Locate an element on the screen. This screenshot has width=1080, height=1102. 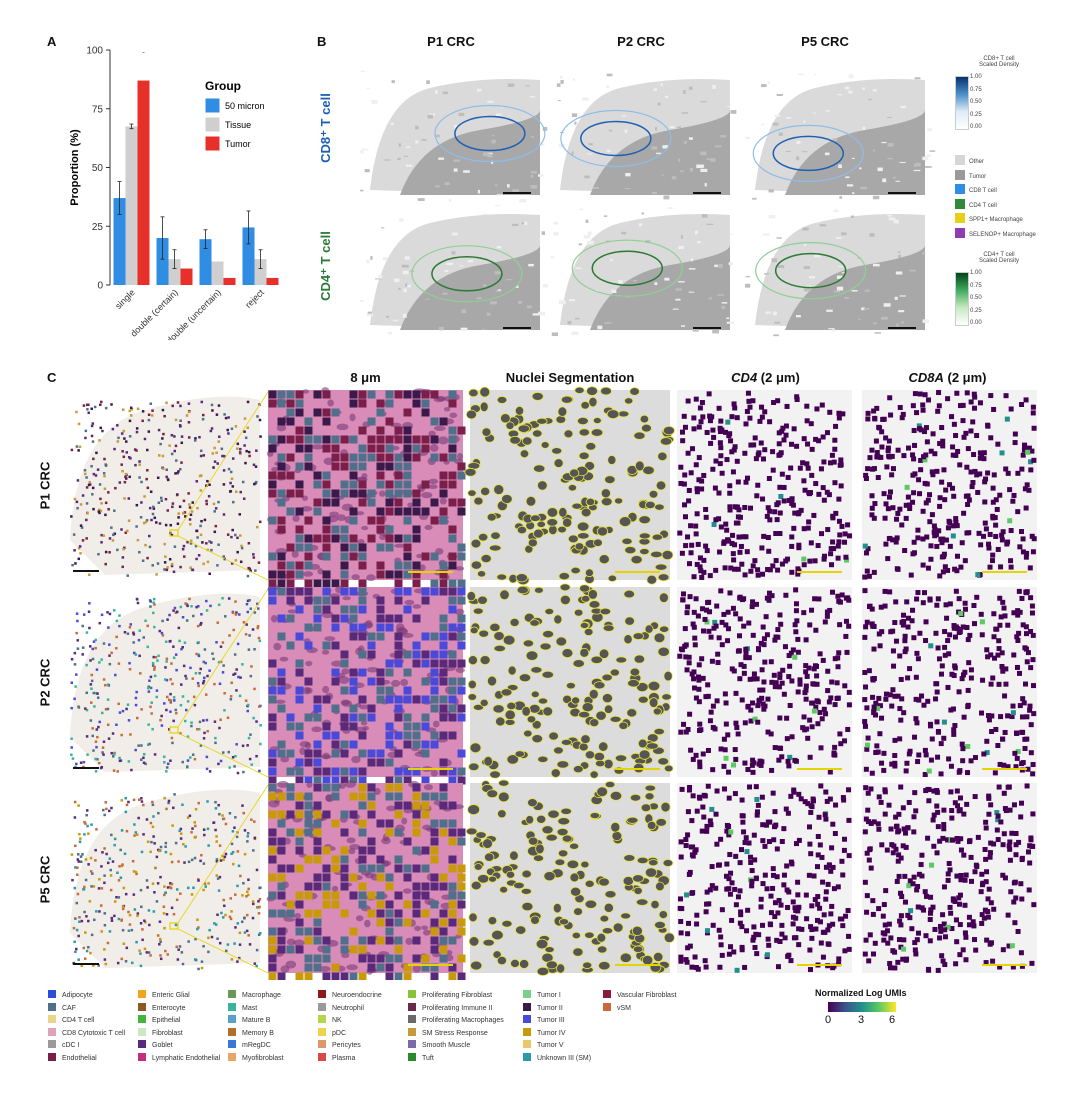
cd8a-col-suffix: (2 μm) is located at coordinates (965, 377).